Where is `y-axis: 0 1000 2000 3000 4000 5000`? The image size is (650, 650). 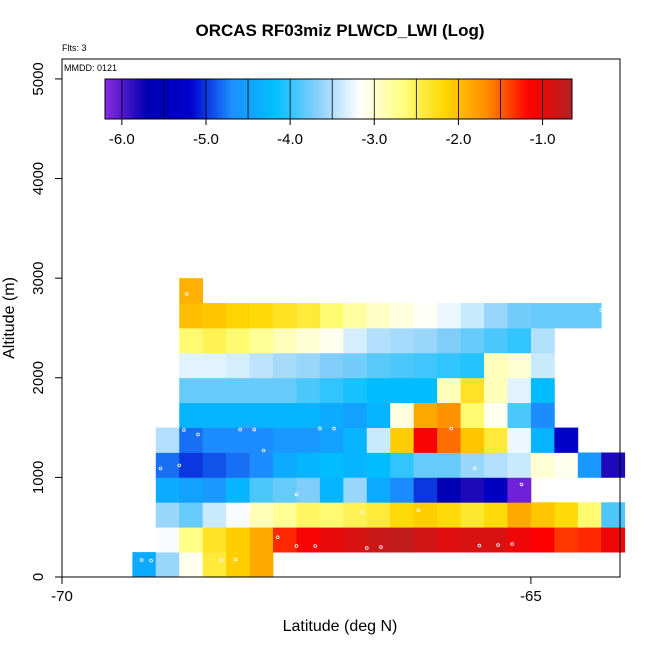 y-axis: 0 1000 2000 3000 4000 5000 is located at coordinates (46, 321).